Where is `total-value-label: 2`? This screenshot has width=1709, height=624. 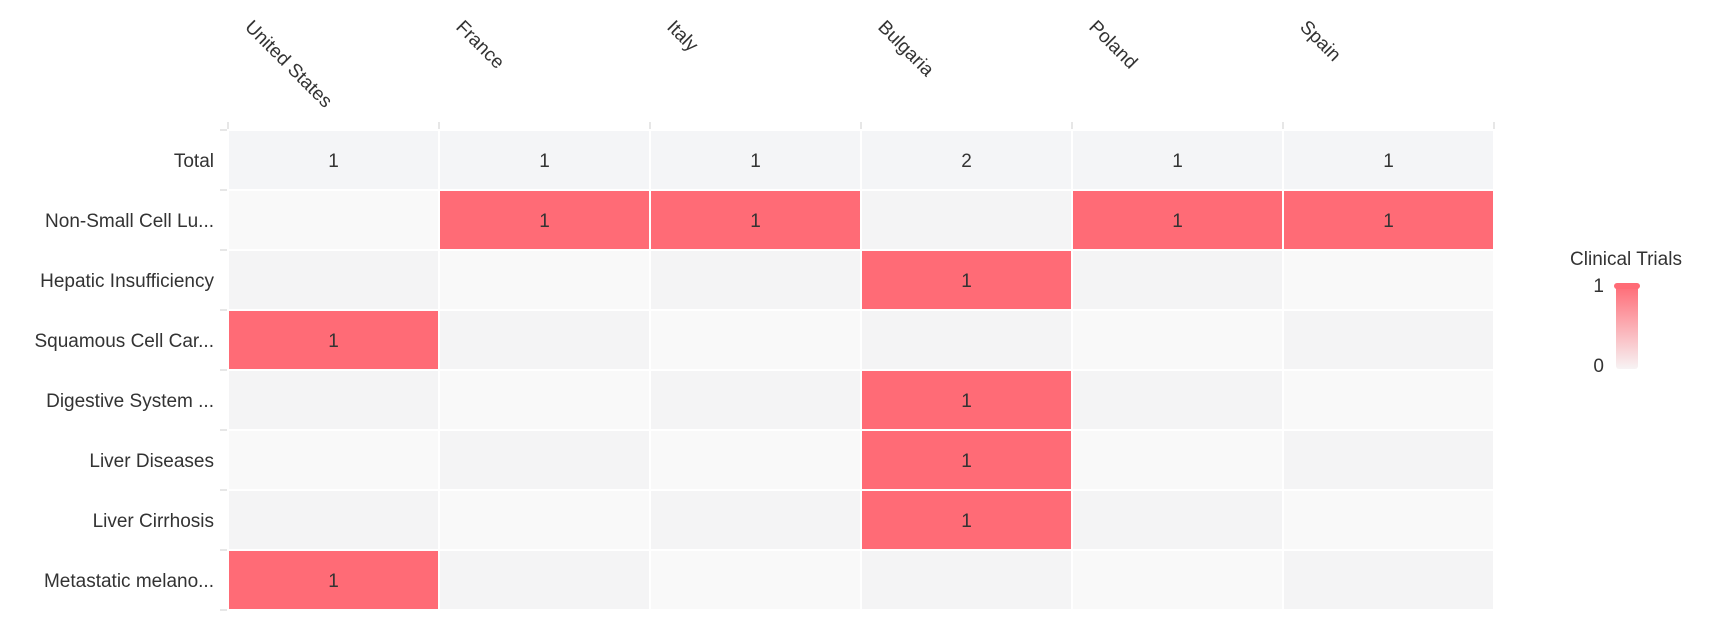 total-value-label: 2 is located at coordinates (966, 161).